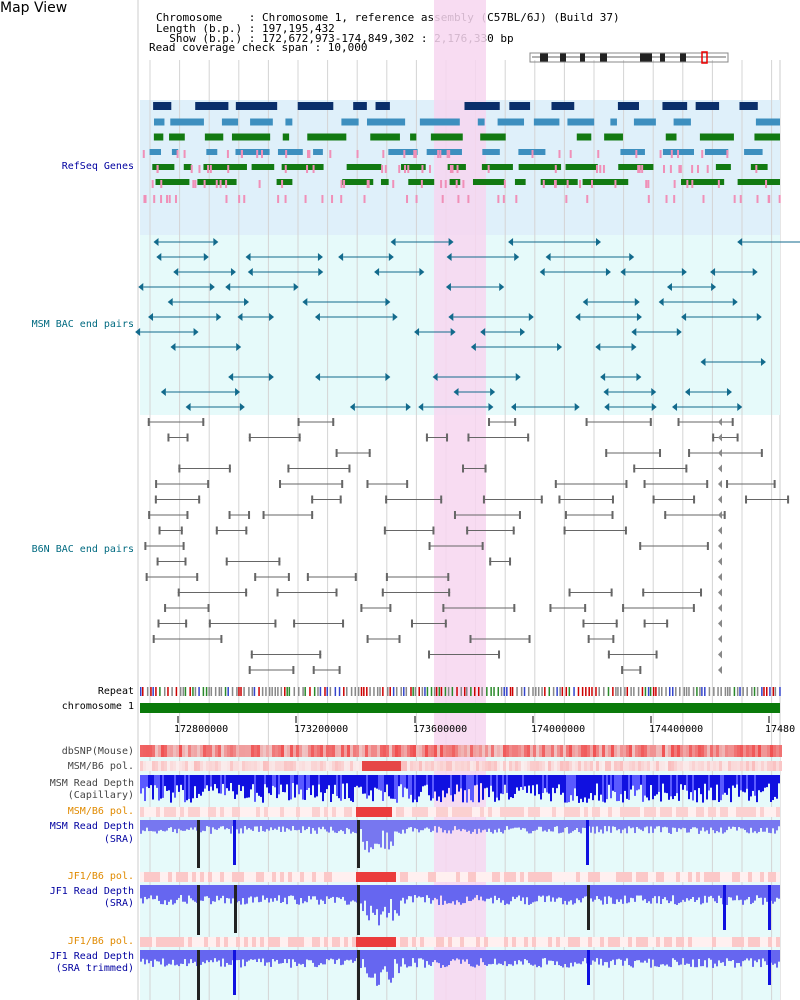 The width and height of the screenshot is (800, 1000). Describe the element at coordinates (91, 891) in the screenshot. I see `track-label-jf1-depth-sra: JF1 Read Depth` at that location.